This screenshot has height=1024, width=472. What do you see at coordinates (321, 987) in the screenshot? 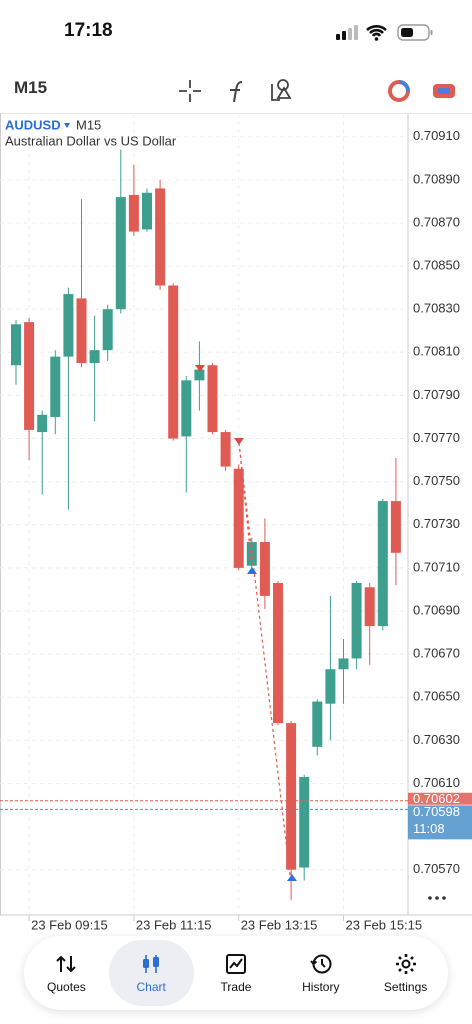
I see `nav-label: History` at bounding box center [321, 987].